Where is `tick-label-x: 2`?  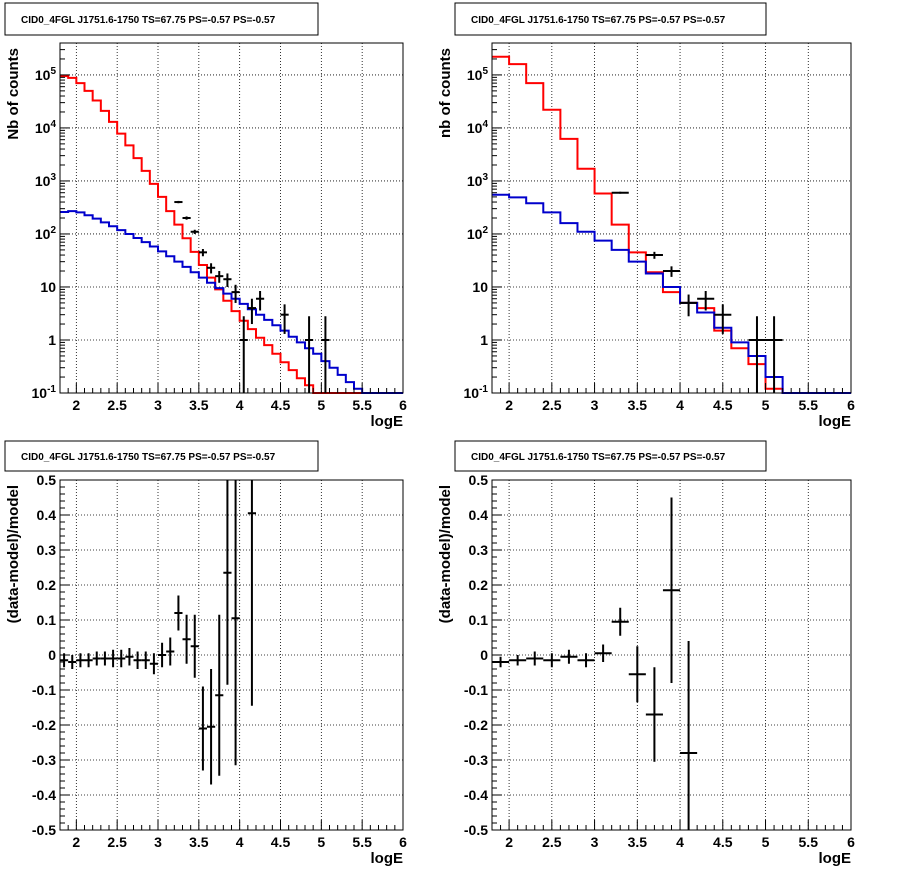 tick-label-x: 2 is located at coordinates (509, 842).